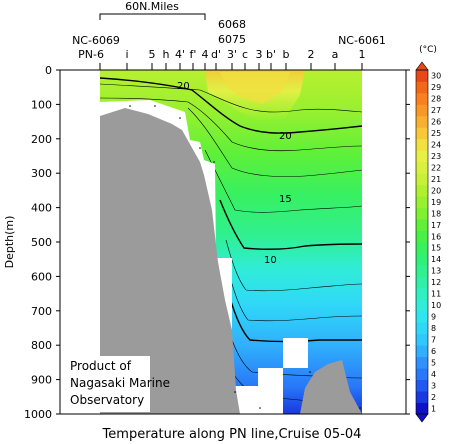  Describe the element at coordinates (285, 199) in the screenshot. I see `contour-label: 15` at that location.